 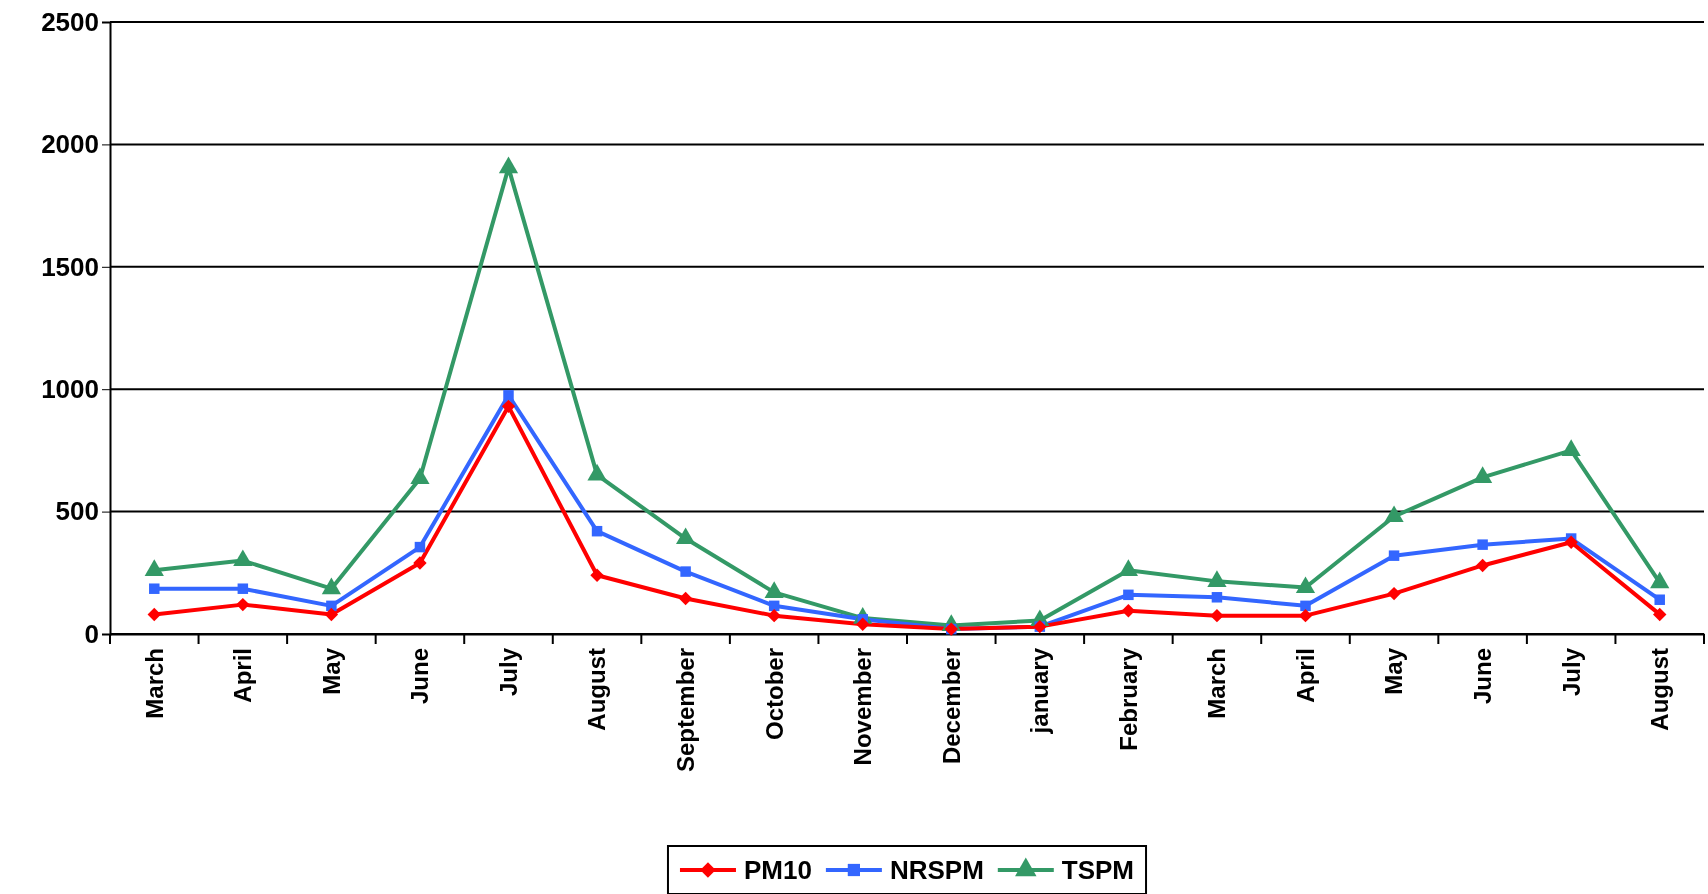 I want to click on x-tick-label: November, so click(x=863, y=707).